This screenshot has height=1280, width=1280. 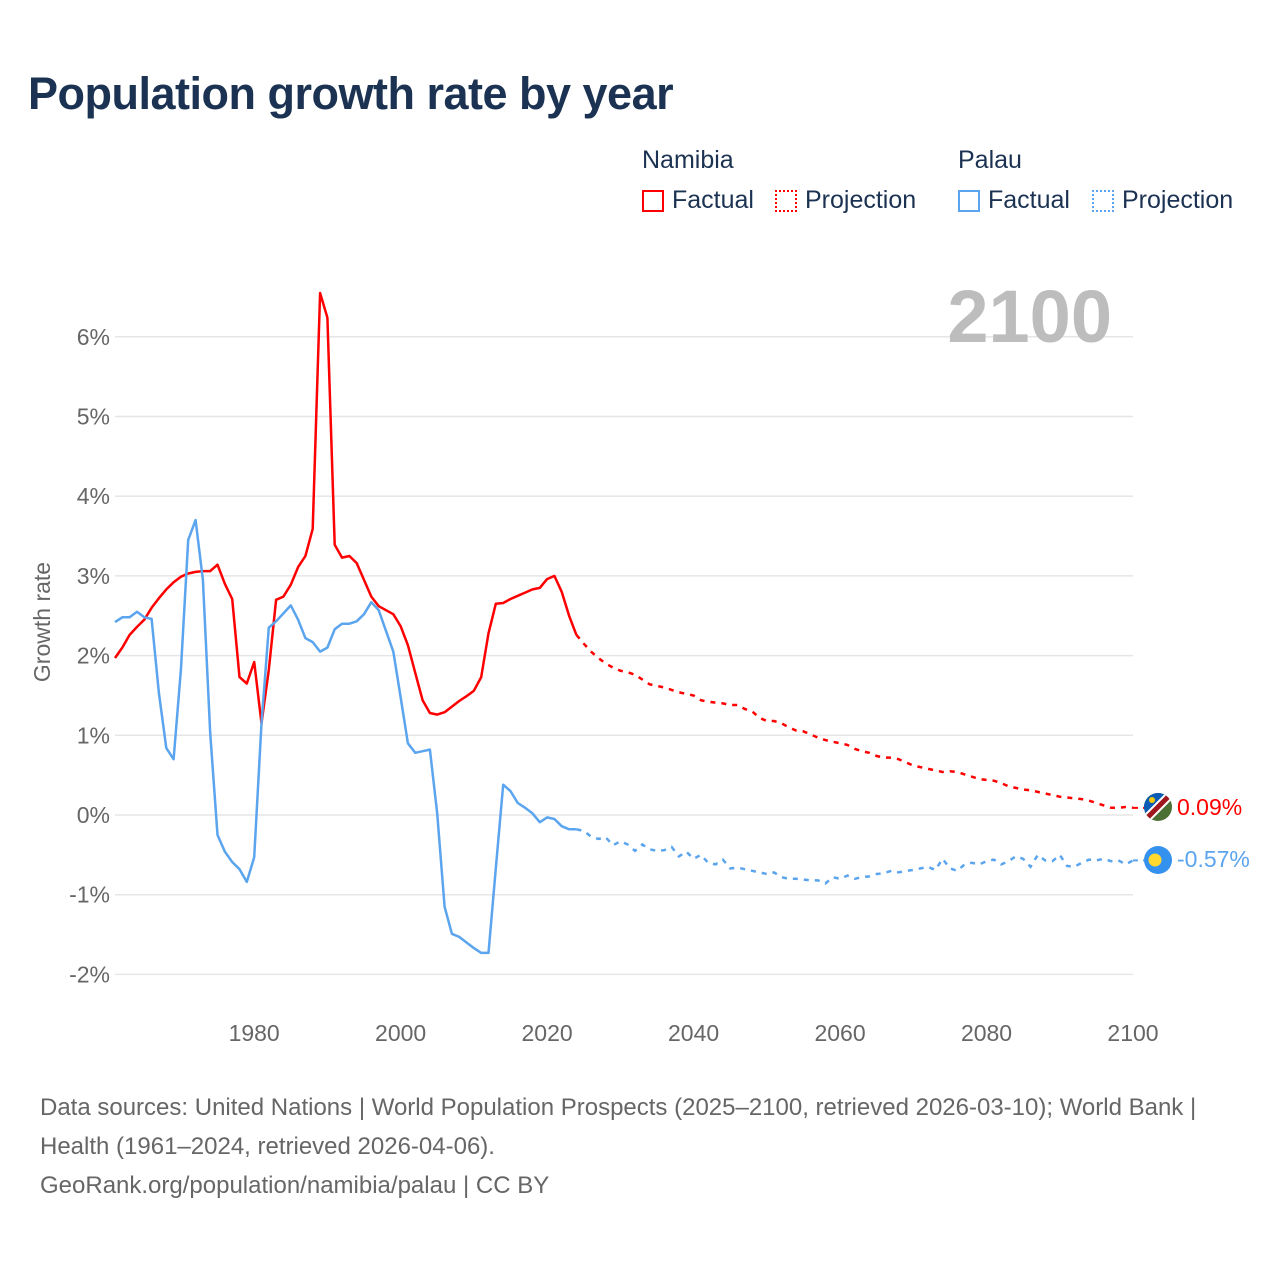 I want to click on y-tick-label: -1%, so click(x=89, y=895).